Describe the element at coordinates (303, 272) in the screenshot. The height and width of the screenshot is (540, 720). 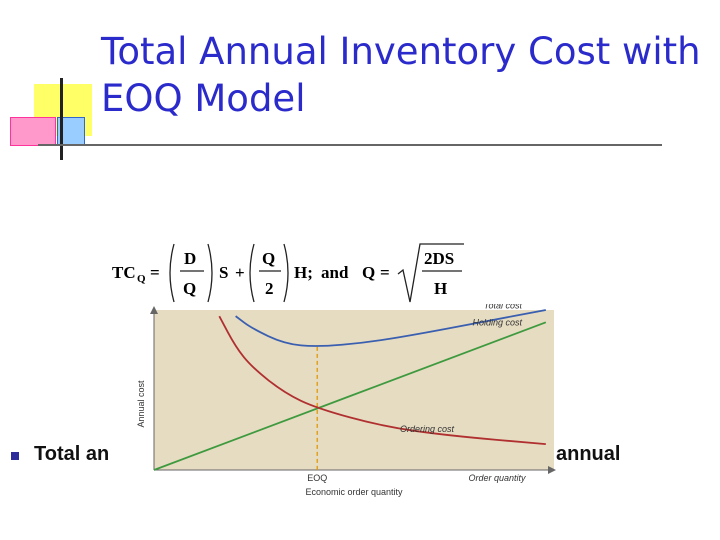
I see `formula-h: H;` at that location.